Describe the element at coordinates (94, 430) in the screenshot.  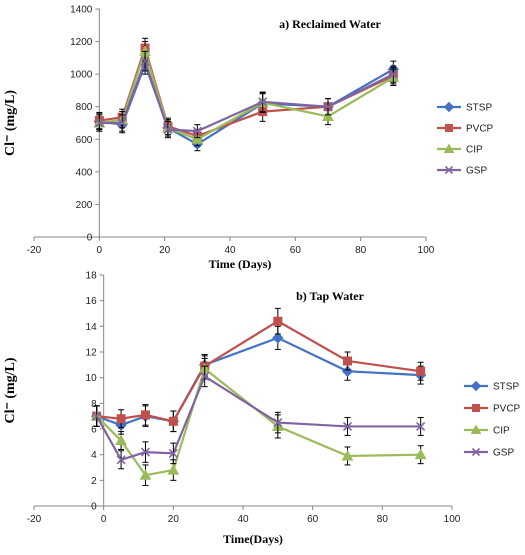
I see `y-tick-label: 6` at that location.